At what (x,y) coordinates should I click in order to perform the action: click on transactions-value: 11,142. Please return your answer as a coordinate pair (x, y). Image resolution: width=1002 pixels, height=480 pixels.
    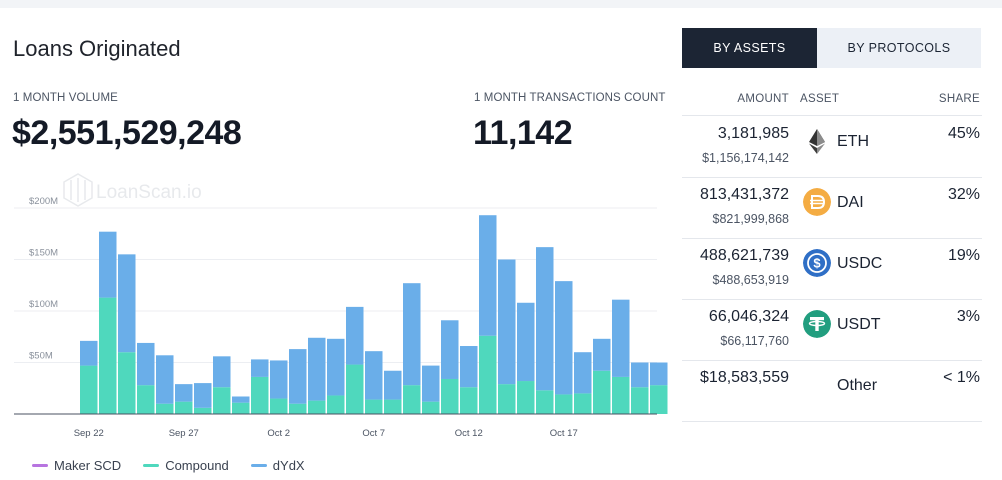
    Looking at the image, I should click on (523, 133).